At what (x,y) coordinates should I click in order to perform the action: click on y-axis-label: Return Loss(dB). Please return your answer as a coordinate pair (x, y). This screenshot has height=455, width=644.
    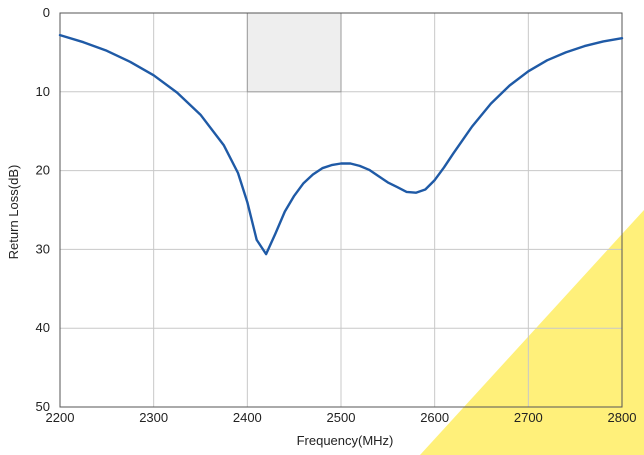
    Looking at the image, I should click on (13, 212).